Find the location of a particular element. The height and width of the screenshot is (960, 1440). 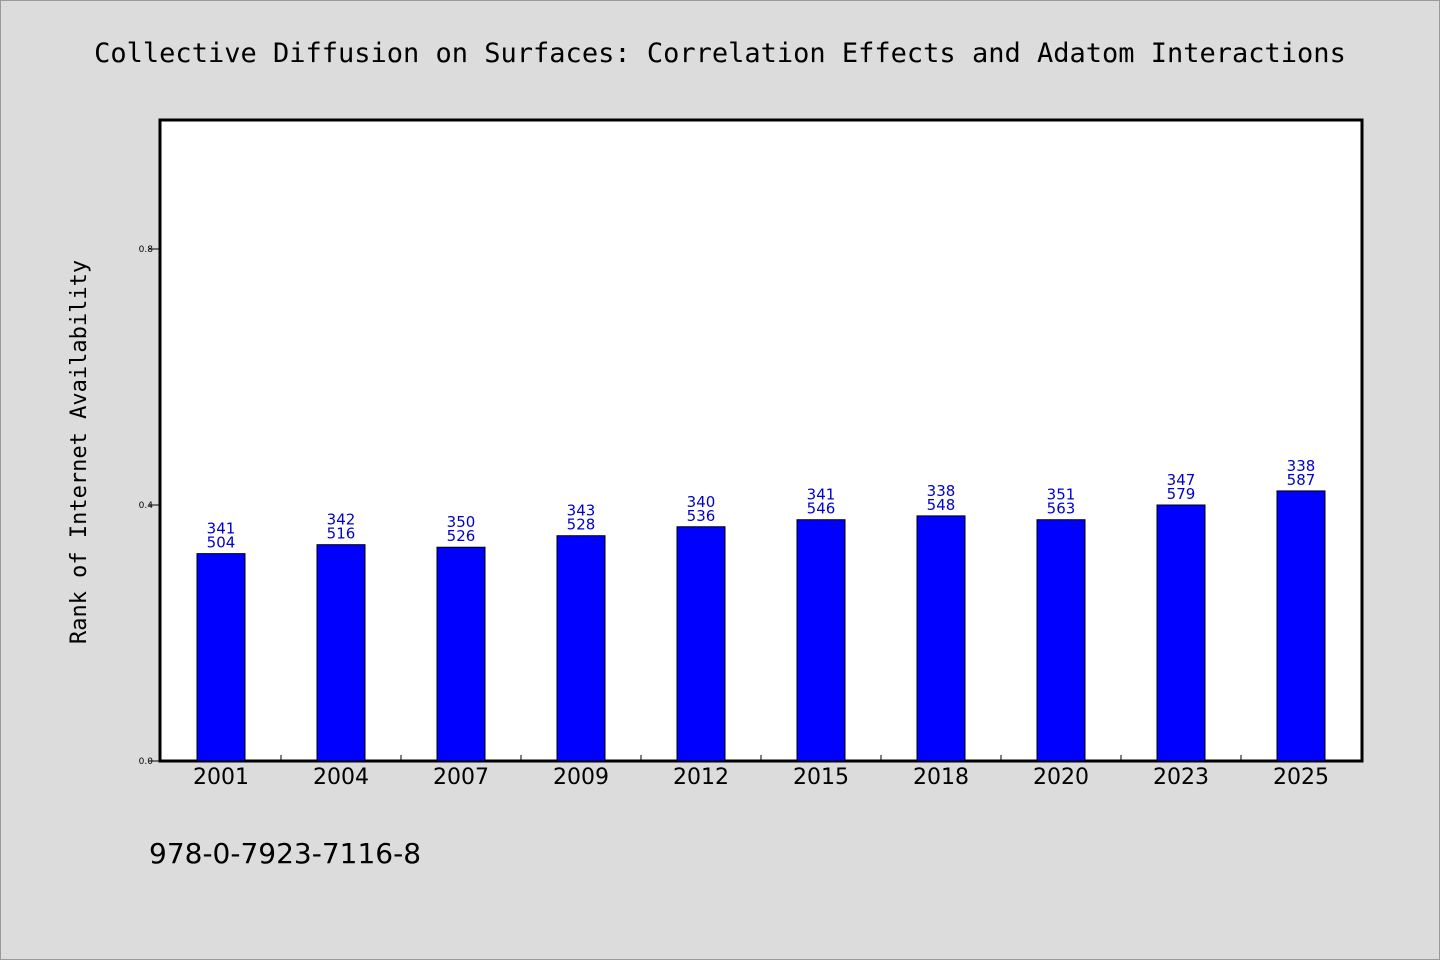

isbn-footer: 978-0-7923-7116-8 is located at coordinates (285, 853).